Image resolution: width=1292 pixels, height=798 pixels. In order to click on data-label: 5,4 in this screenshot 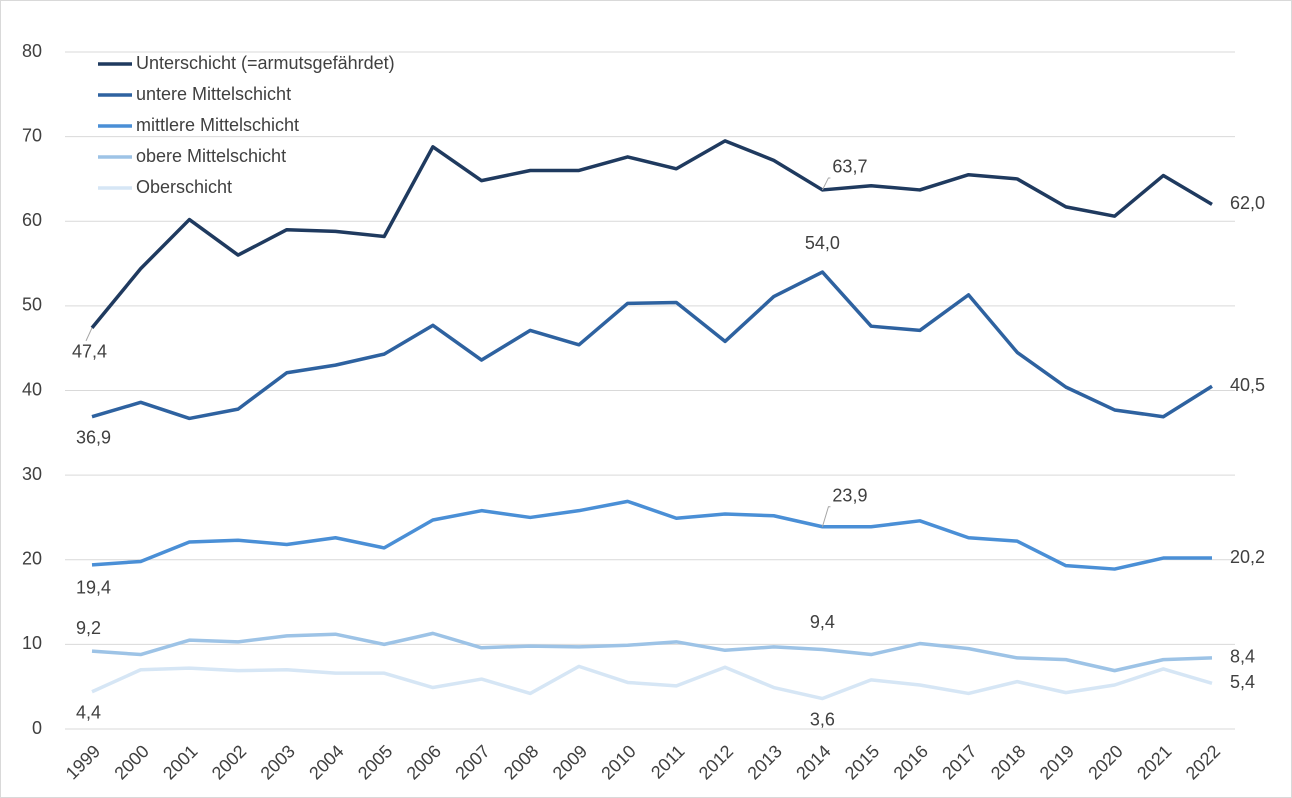, I will do `click(1242, 682)`.